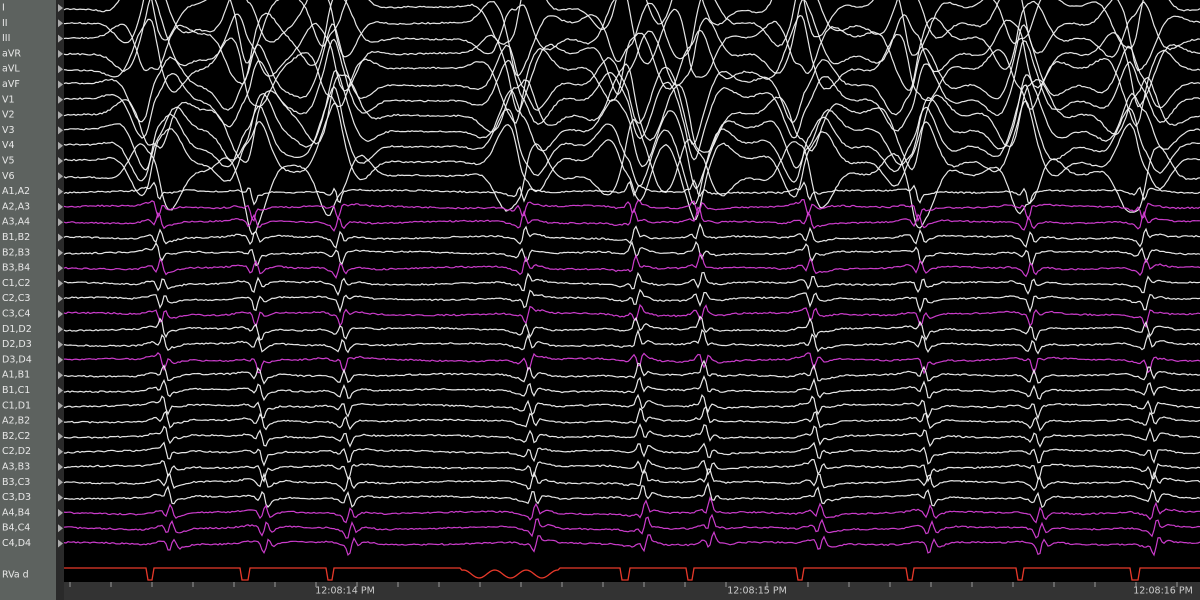  Describe the element at coordinates (8, 115) in the screenshot. I see `channel-label: V2` at that location.